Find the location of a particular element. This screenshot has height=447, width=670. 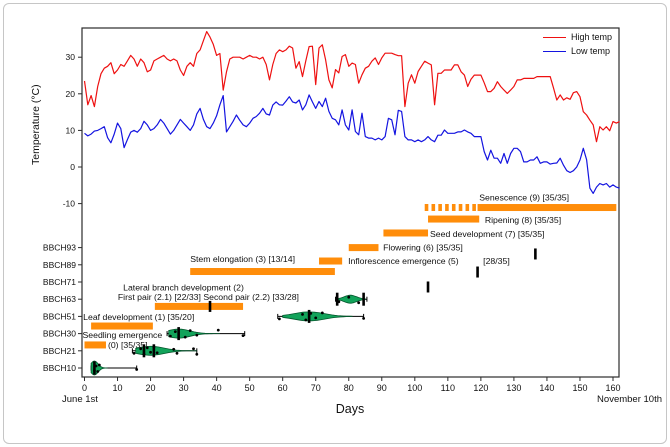

senescence-bar is located at coordinates (547, 208).